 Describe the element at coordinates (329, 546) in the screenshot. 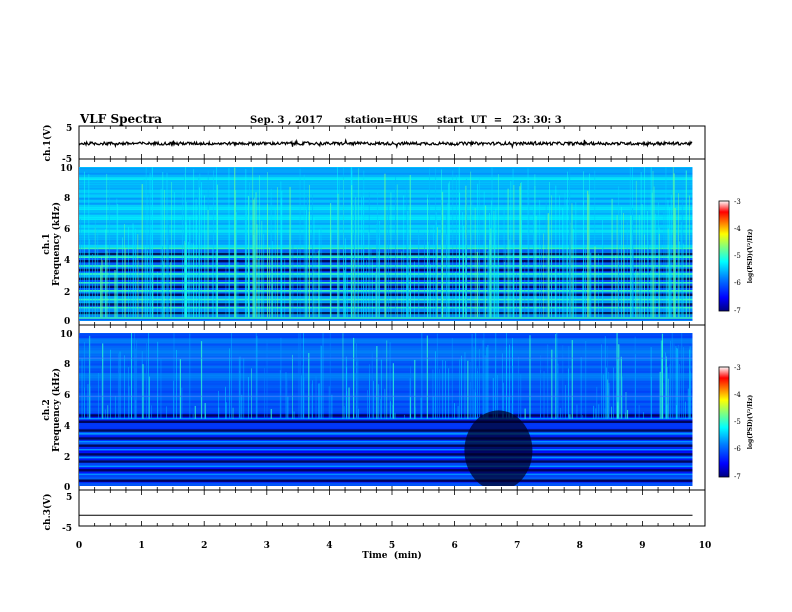

I see `x-tick-label: 4` at that location.